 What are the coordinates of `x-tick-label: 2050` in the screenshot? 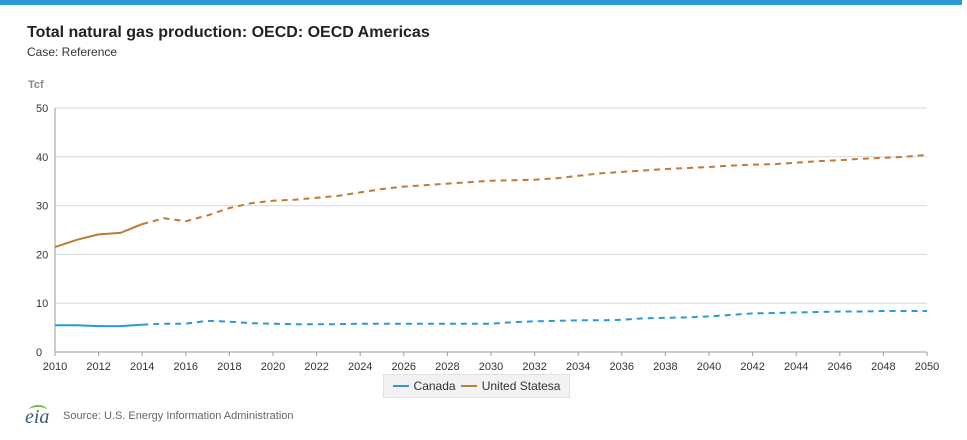 It's located at (927, 367).